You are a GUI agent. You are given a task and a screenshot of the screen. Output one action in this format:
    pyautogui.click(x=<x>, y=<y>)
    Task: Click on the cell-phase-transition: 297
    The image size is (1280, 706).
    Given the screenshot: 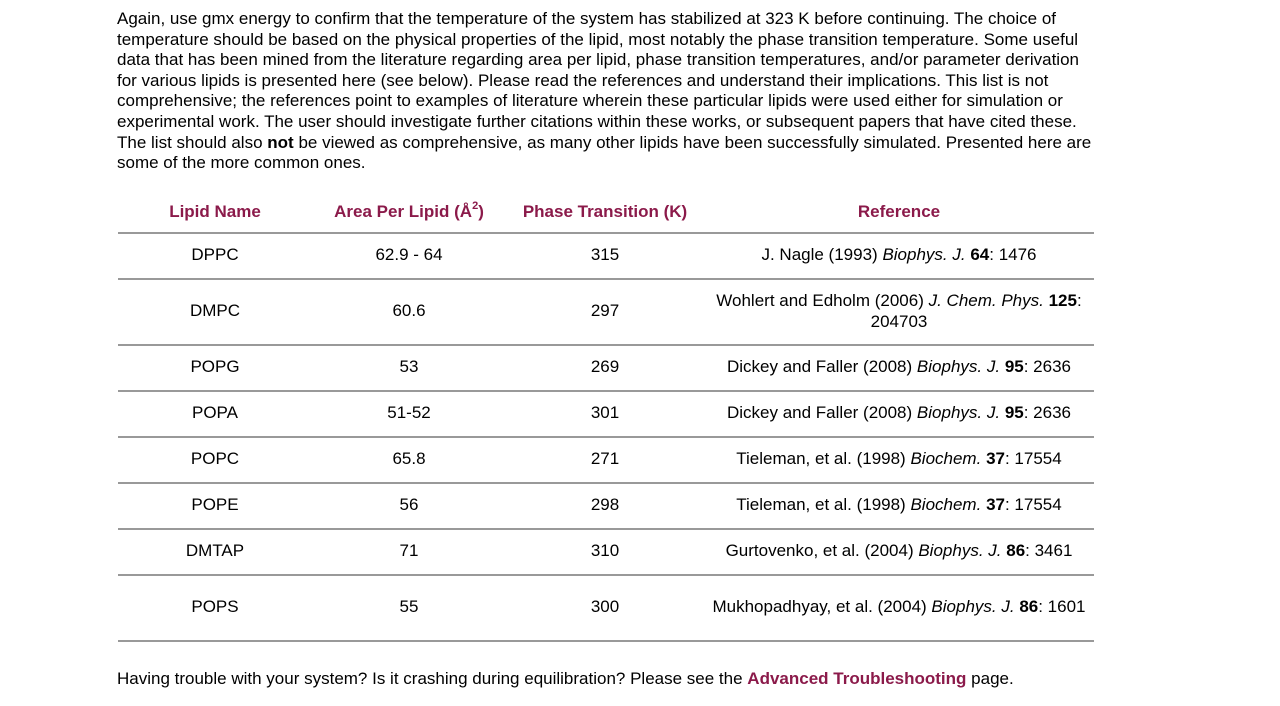 What is the action you would take?
    pyautogui.click(x=605, y=312)
    